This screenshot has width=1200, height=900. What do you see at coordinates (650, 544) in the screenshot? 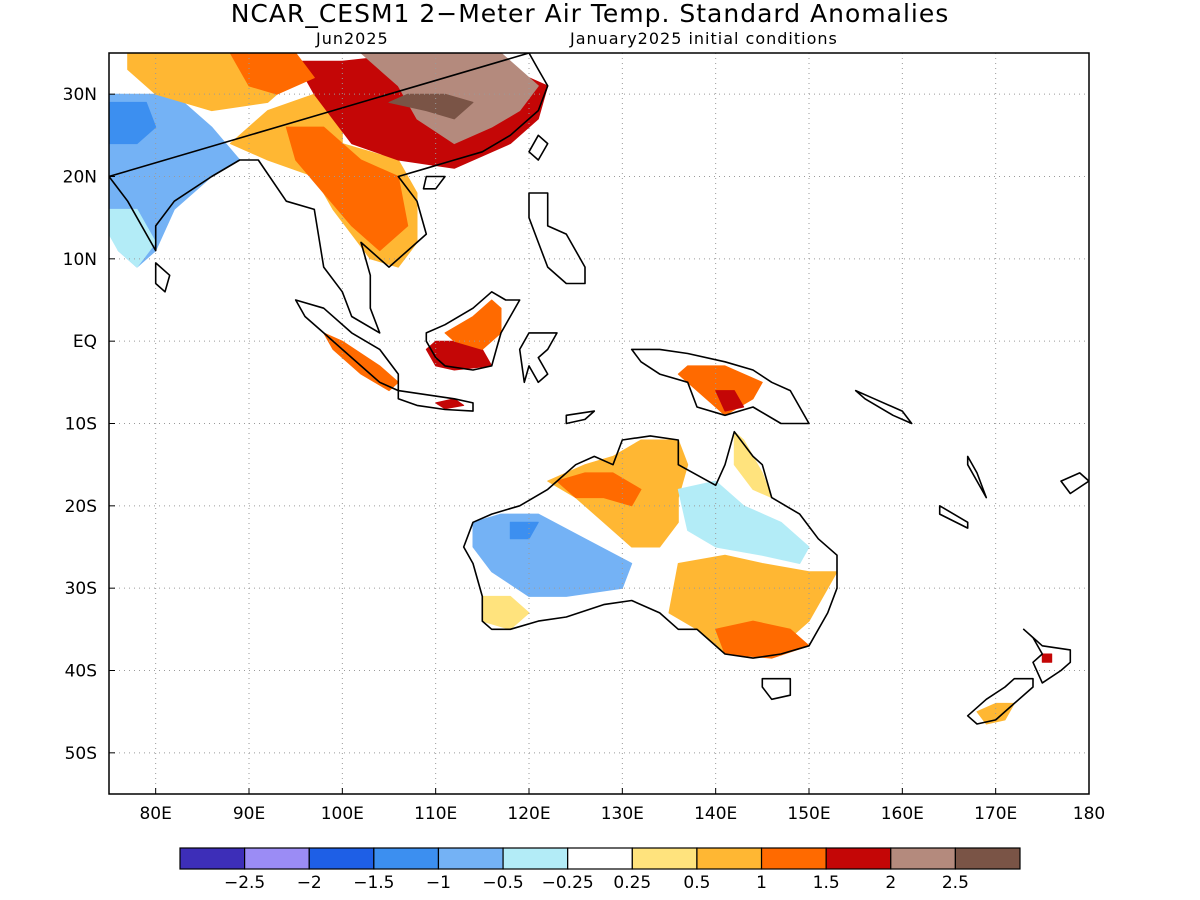
I see `coastline-australia` at bounding box center [650, 544].